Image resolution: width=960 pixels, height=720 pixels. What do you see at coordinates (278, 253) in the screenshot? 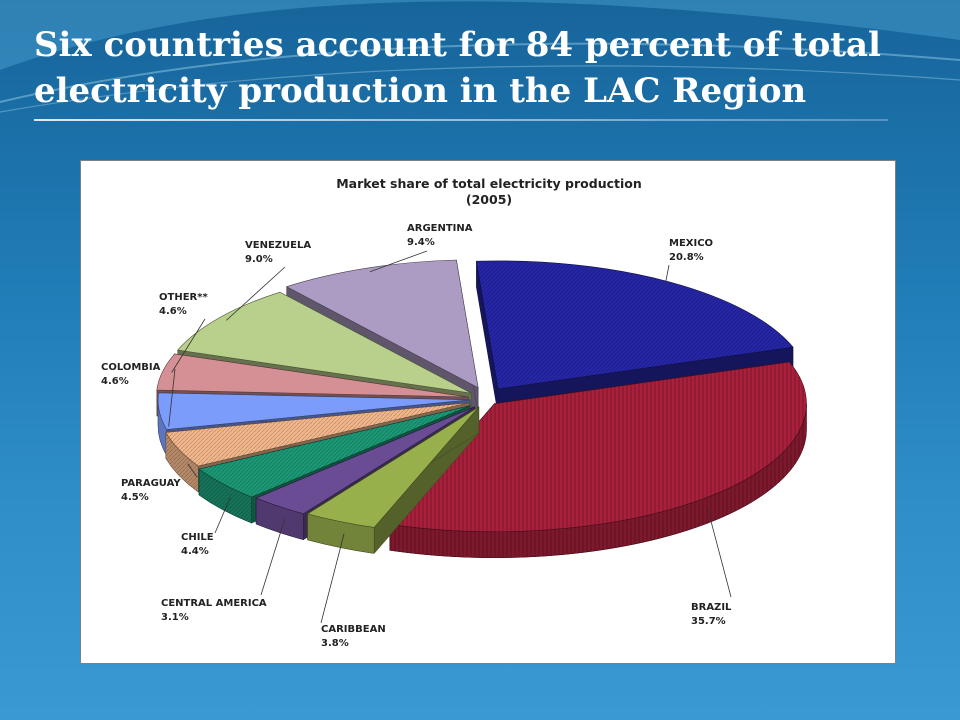
I see `label-venezuela: VENEZUELA 9.0%` at bounding box center [278, 253].